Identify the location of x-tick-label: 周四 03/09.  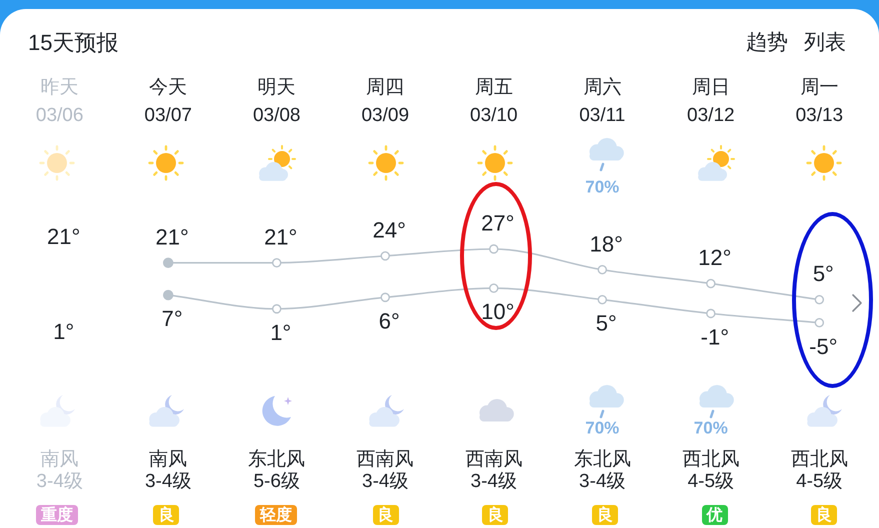
(385, 101).